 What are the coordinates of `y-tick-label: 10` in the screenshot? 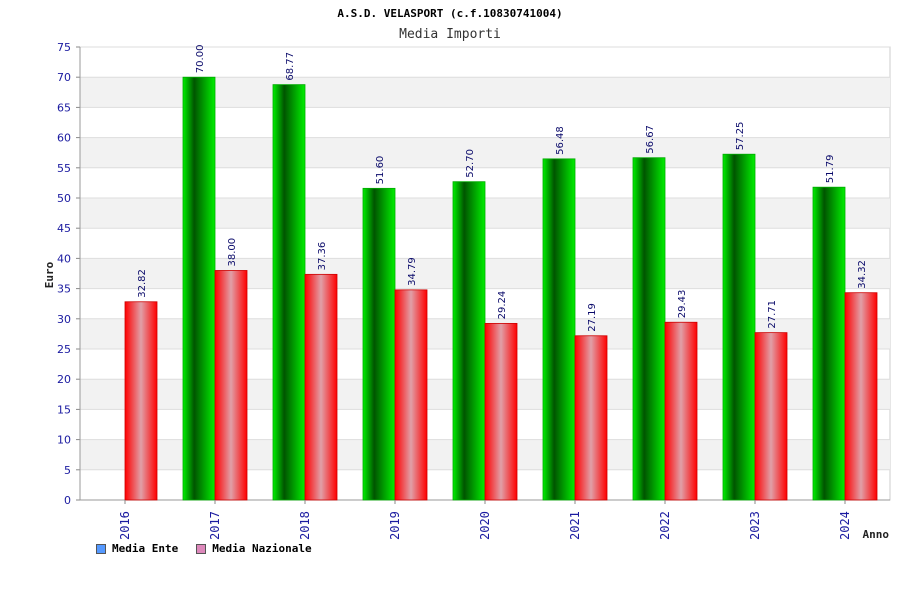 It's located at (64, 440).